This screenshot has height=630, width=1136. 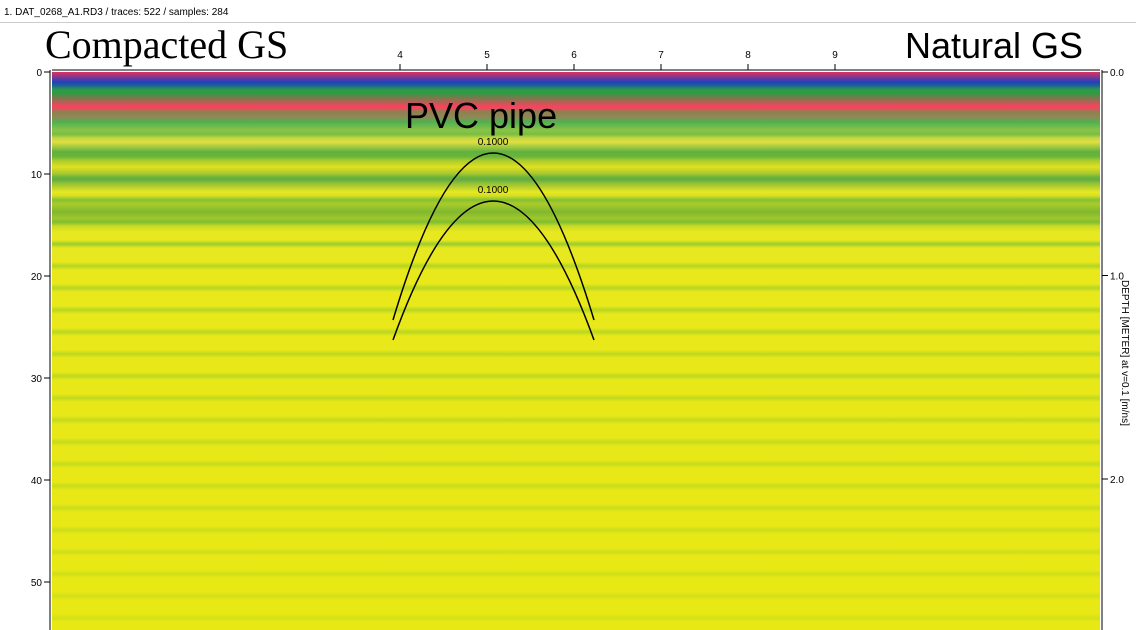 I want to click on top-tick-label: 7, so click(x=661, y=55).